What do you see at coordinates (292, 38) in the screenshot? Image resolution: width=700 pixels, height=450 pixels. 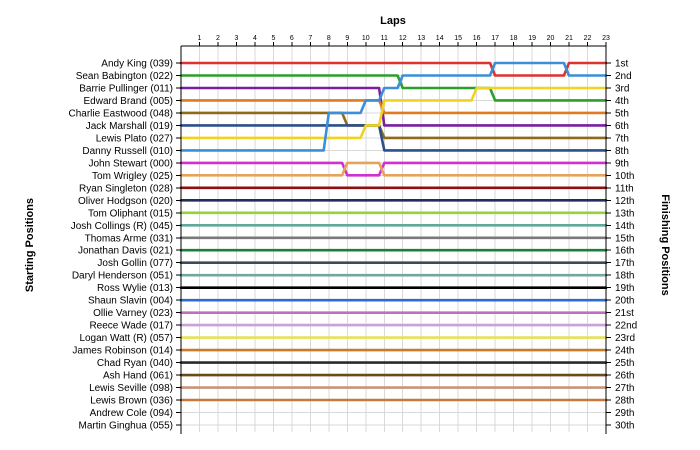 I see `lap-tick-label: 6` at bounding box center [292, 38].